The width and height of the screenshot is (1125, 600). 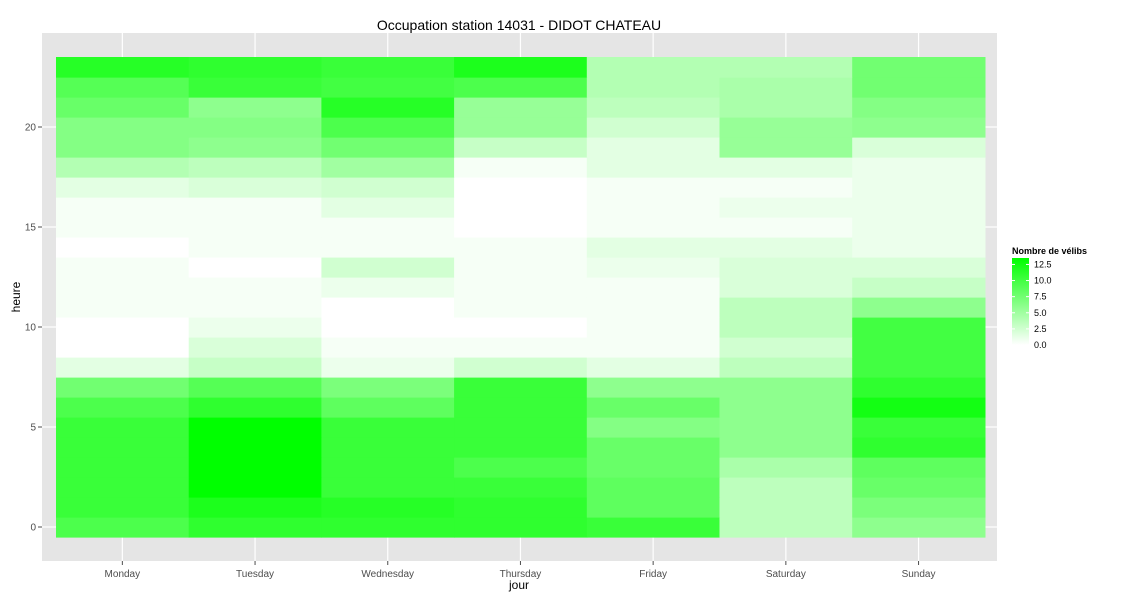 What do you see at coordinates (521, 574) in the screenshot?
I see `x-tick-label-thursday: Thursday` at bounding box center [521, 574].